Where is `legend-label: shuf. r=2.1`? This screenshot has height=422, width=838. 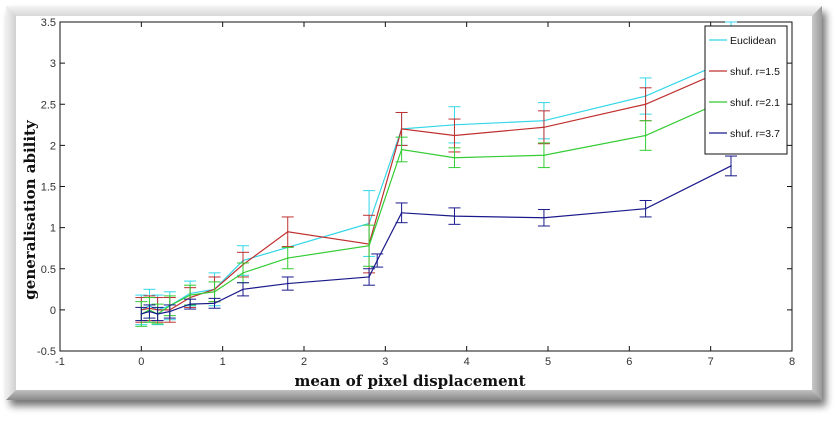 legend-label: shuf. r=2.1 is located at coordinates (755, 103).